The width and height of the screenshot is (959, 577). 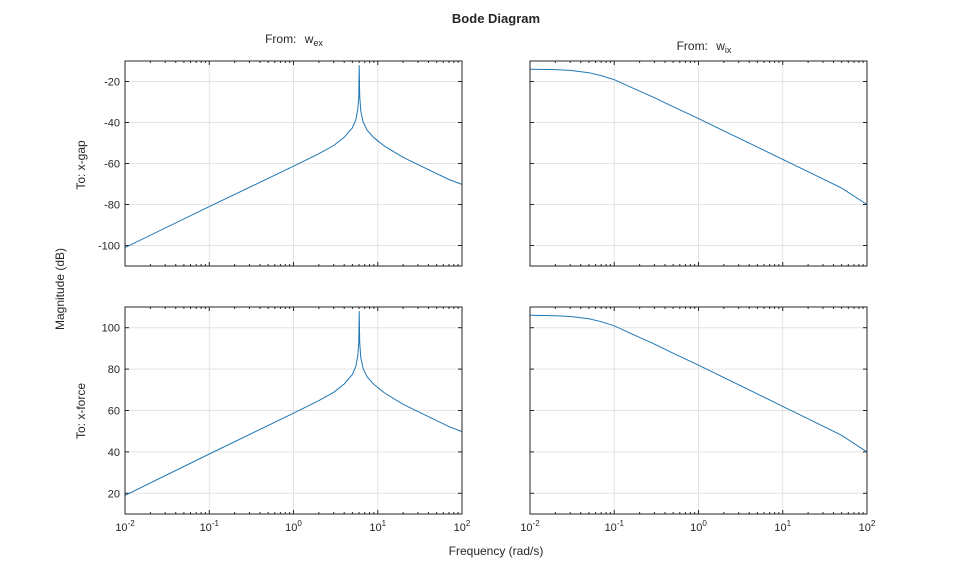 What do you see at coordinates (728, 50) in the screenshot?
I see `input-label-subscript: ix` at bounding box center [728, 50].